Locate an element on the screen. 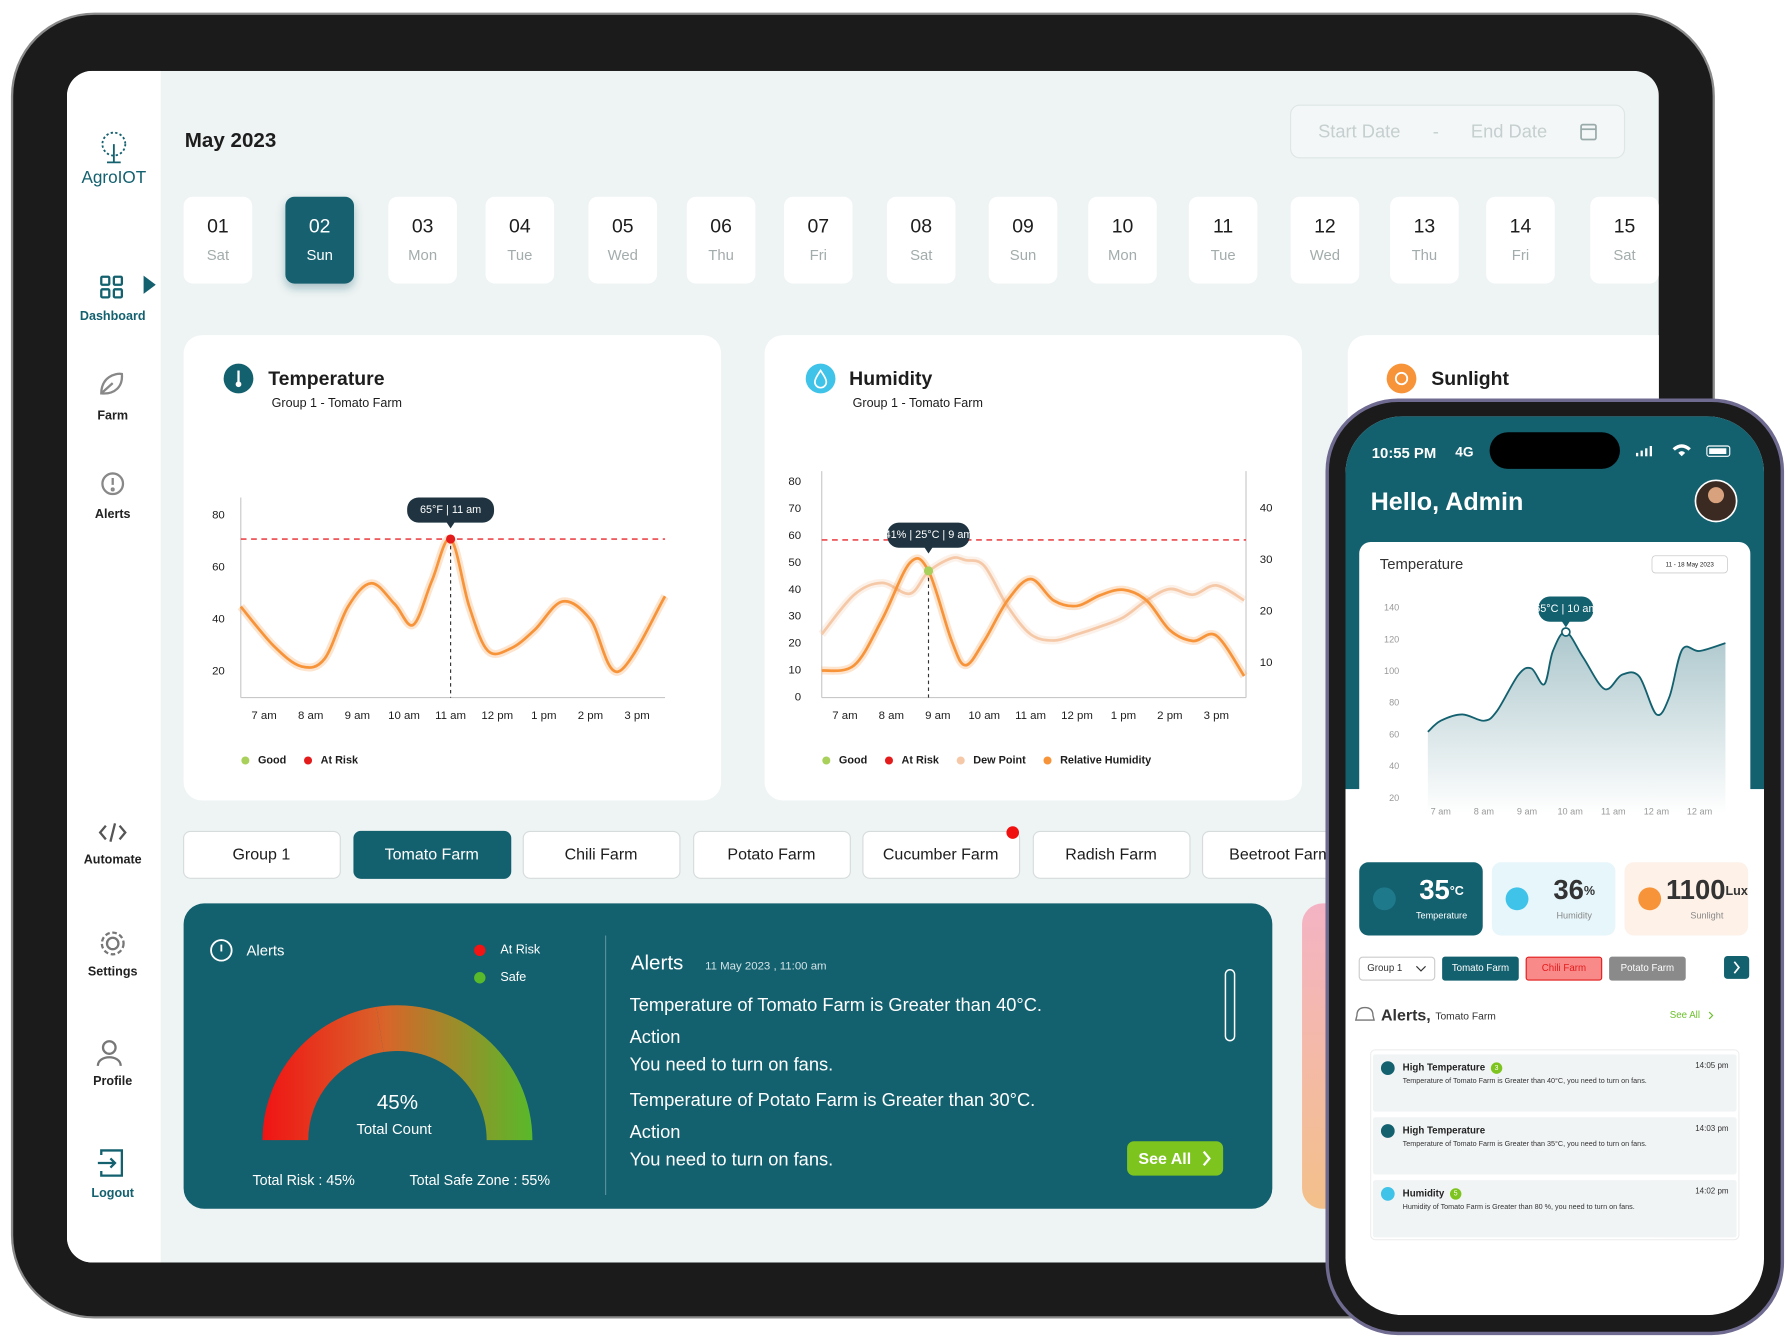 This screenshot has height=1338, width=1791. nav-item: Logout is located at coordinates (112, 1193).